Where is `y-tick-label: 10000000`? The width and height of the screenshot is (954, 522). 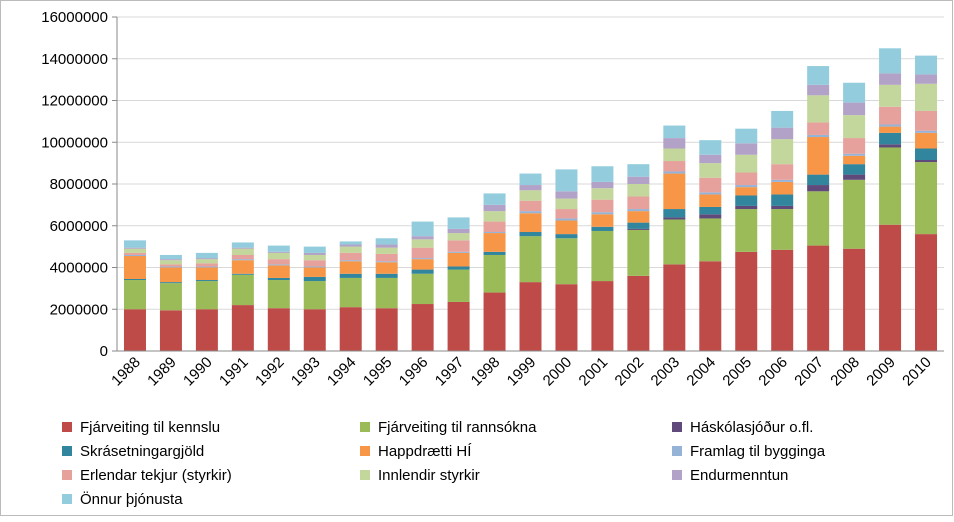 y-tick-label: 10000000 is located at coordinates (74, 142).